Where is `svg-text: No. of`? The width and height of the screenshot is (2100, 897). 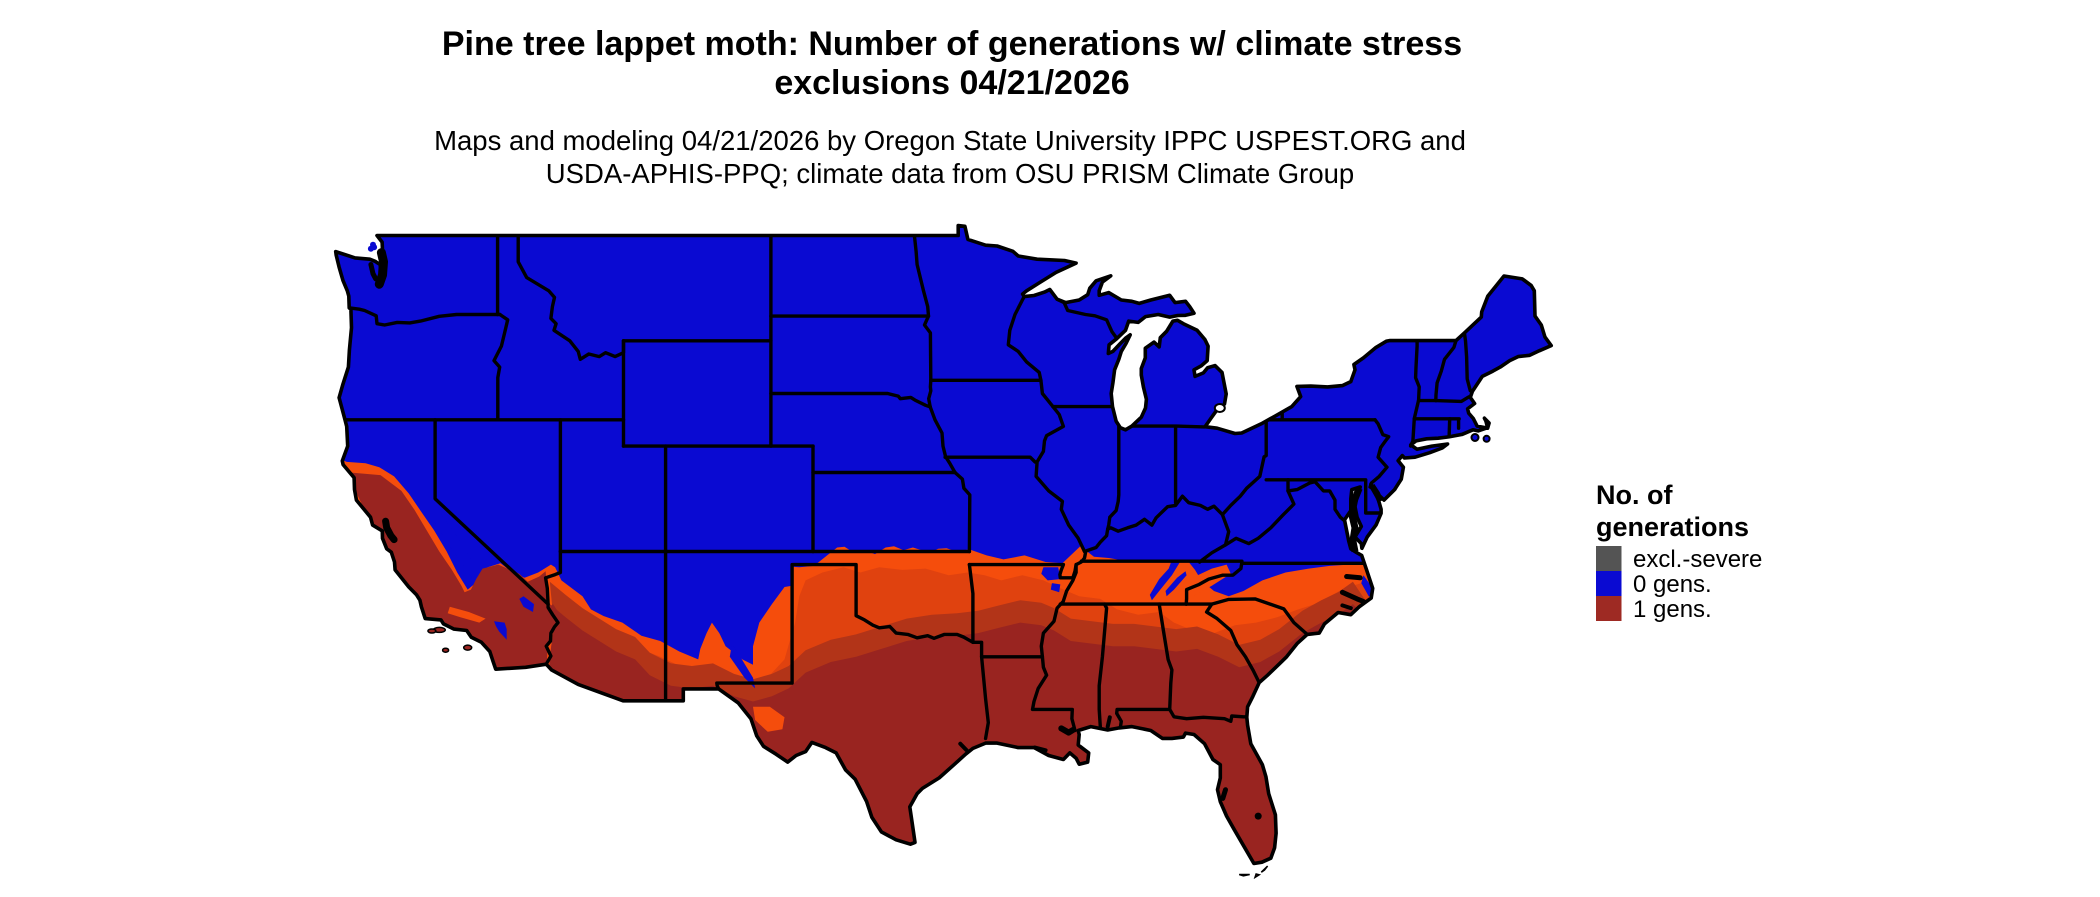 svg-text: No. of is located at coordinates (1634, 495).